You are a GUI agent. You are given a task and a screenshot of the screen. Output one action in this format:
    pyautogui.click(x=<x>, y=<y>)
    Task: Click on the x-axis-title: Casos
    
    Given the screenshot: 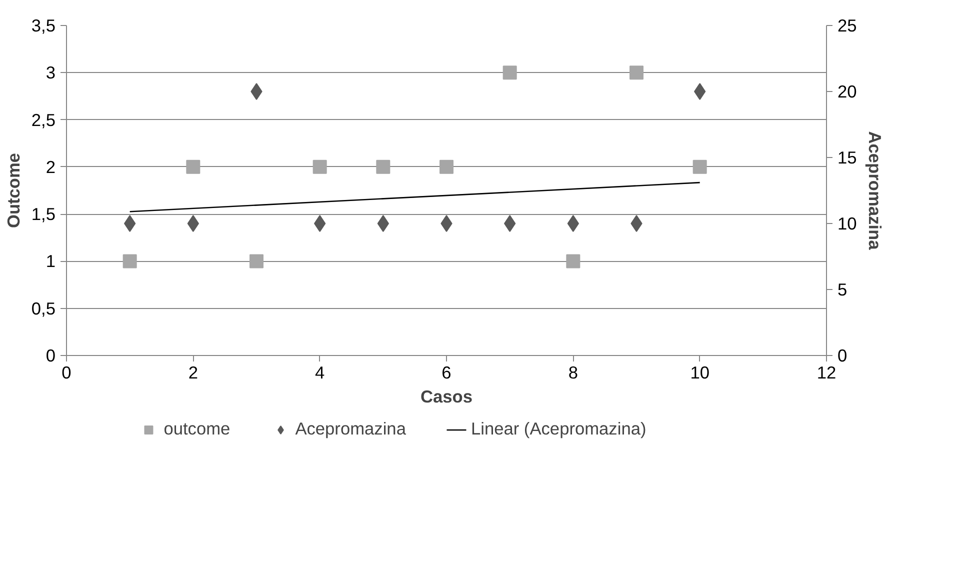 What is the action you would take?
    pyautogui.click(x=446, y=396)
    